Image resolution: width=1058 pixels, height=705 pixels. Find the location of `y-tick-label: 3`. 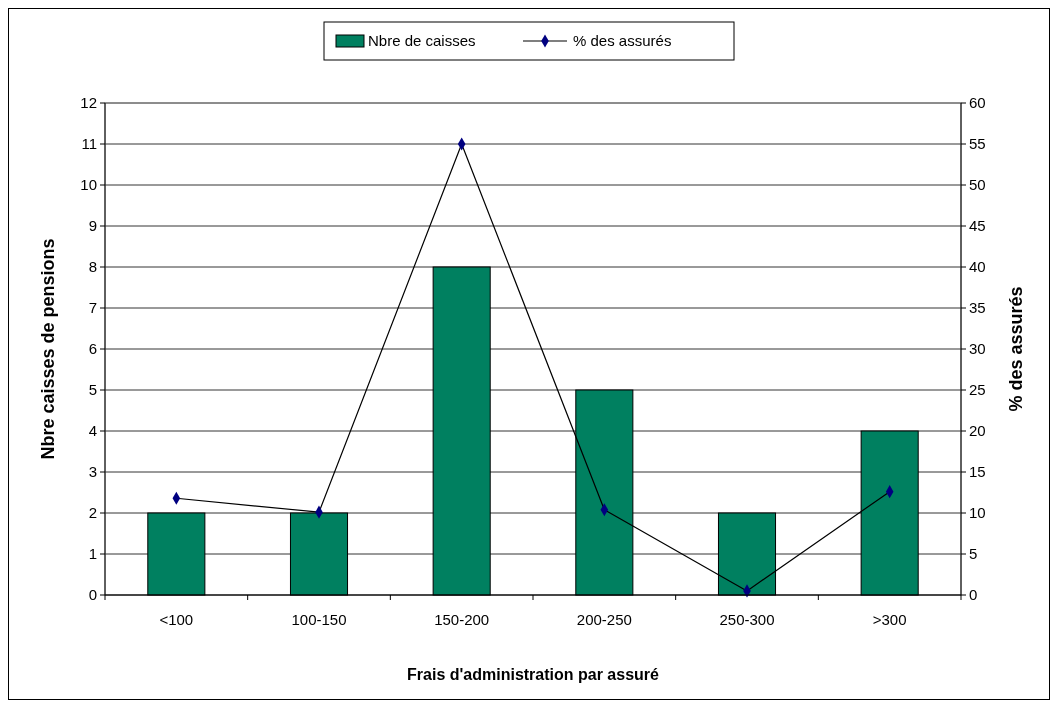

y-tick-label: 3 is located at coordinates (92, 472).